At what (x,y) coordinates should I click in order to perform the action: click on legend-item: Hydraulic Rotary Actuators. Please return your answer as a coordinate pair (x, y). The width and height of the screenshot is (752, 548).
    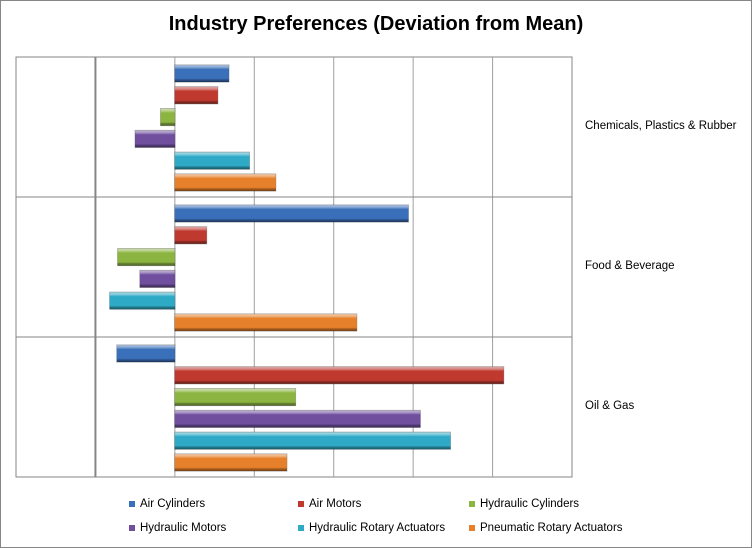
    Looking at the image, I should click on (371, 528).